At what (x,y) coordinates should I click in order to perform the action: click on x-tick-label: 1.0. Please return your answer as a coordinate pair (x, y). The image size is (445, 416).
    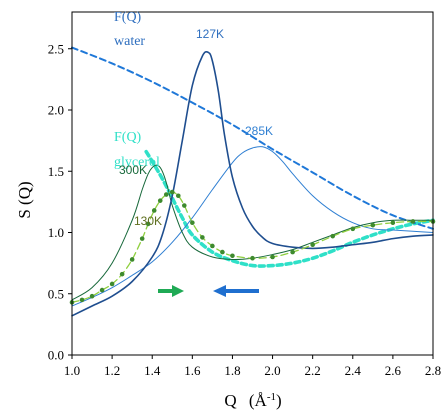
    Looking at the image, I should click on (72, 370).